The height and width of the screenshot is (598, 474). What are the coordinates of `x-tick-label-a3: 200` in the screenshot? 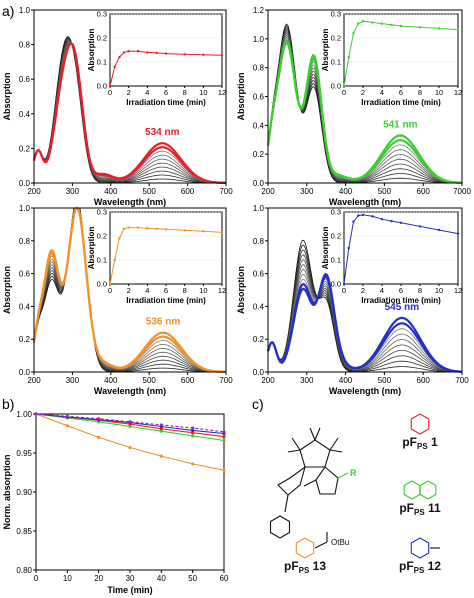 It's located at (34, 380).